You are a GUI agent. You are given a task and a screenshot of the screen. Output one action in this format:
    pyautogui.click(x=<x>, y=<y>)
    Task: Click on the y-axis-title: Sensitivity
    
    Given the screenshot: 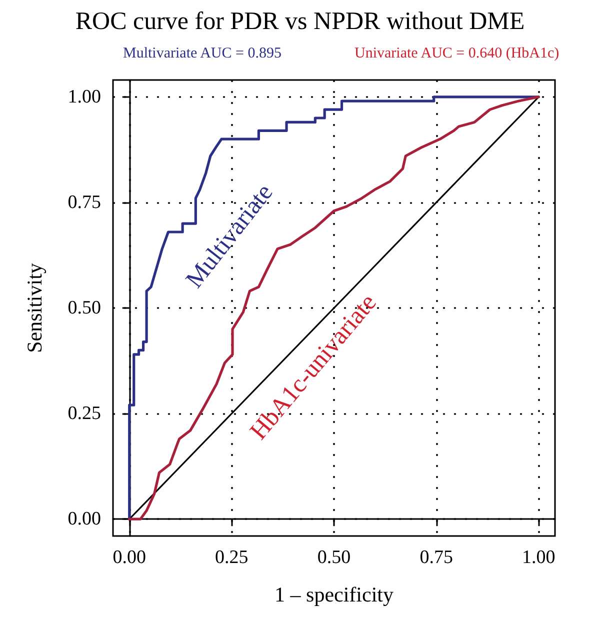 What is the action you would take?
    pyautogui.click(x=34, y=307)
    